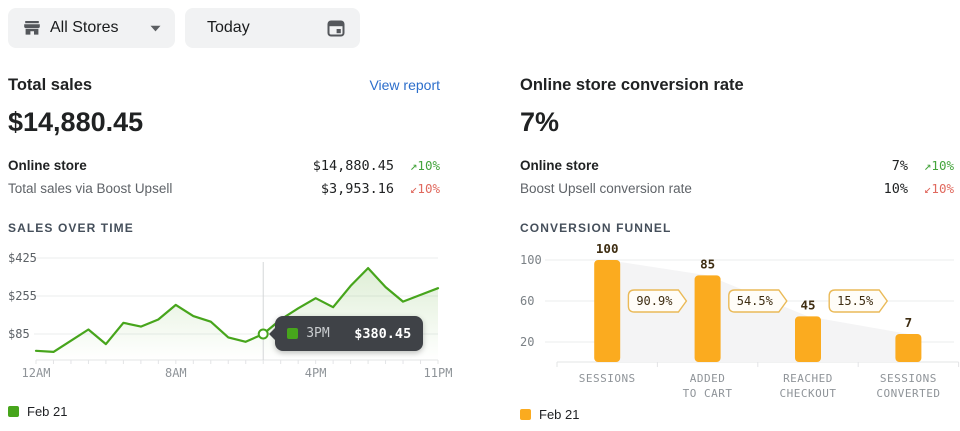 The width and height of the screenshot is (960, 431). Describe the element at coordinates (737, 188) in the screenshot. I see `metric-row-boost-upsell: Boost Upsell conversion rate 10% ↙10%` at that location.